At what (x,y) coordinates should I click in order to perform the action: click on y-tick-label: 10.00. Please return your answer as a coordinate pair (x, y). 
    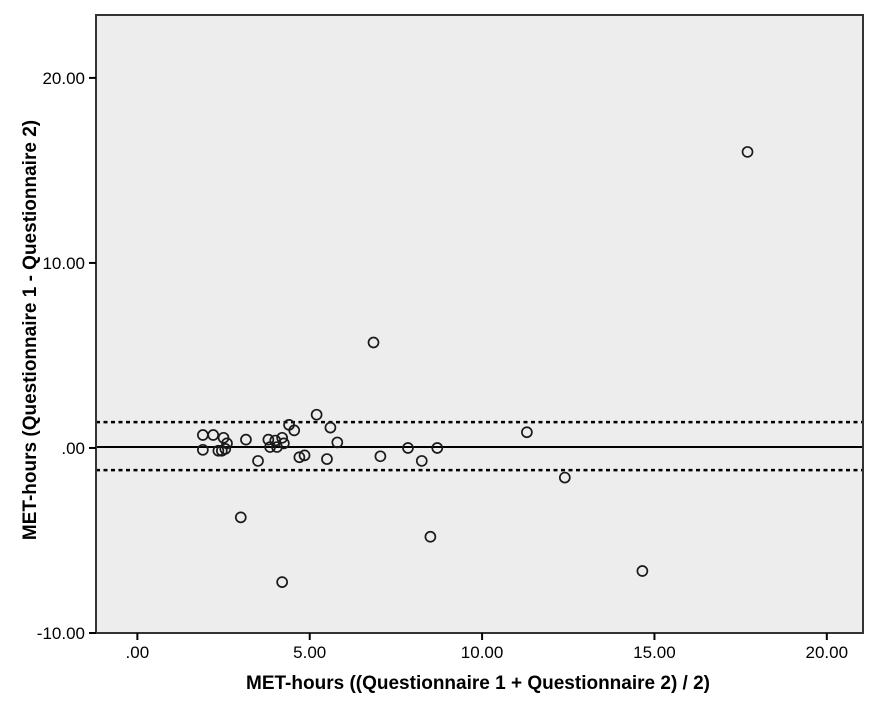
    Looking at the image, I should click on (63, 263).